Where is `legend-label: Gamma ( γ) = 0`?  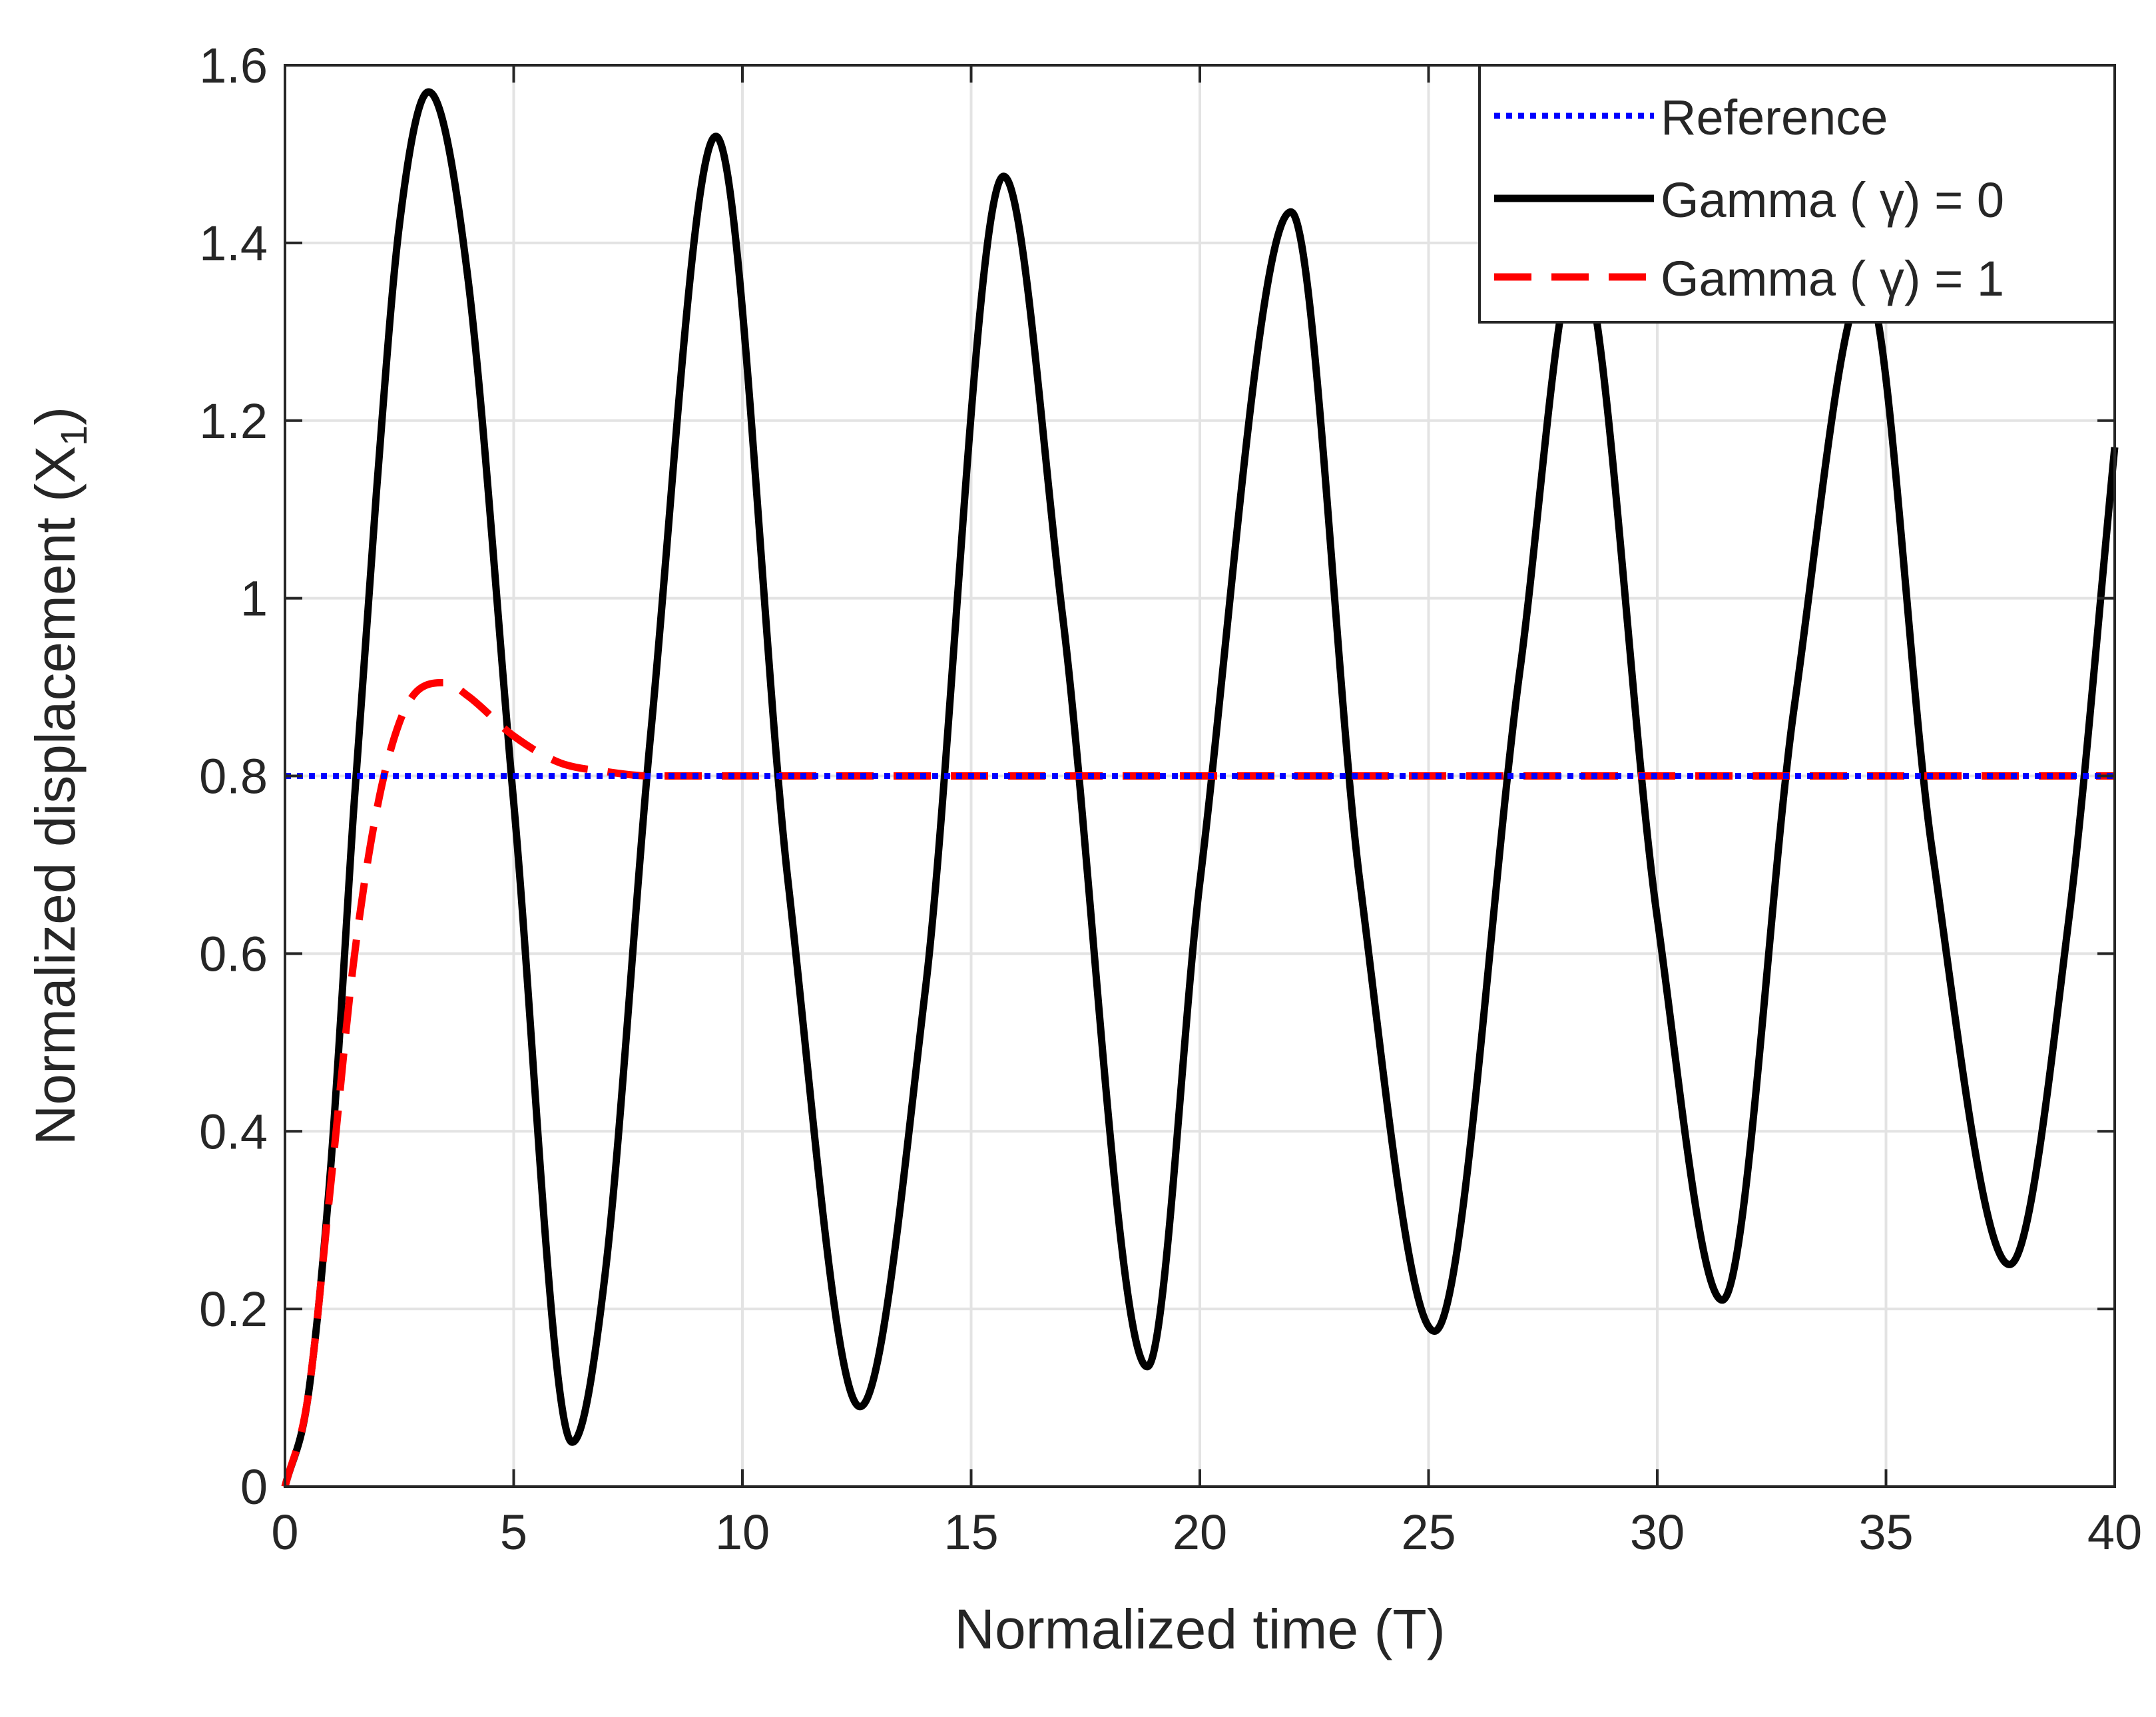
legend-label: Gamma ( γ) = 0 is located at coordinates (1832, 200).